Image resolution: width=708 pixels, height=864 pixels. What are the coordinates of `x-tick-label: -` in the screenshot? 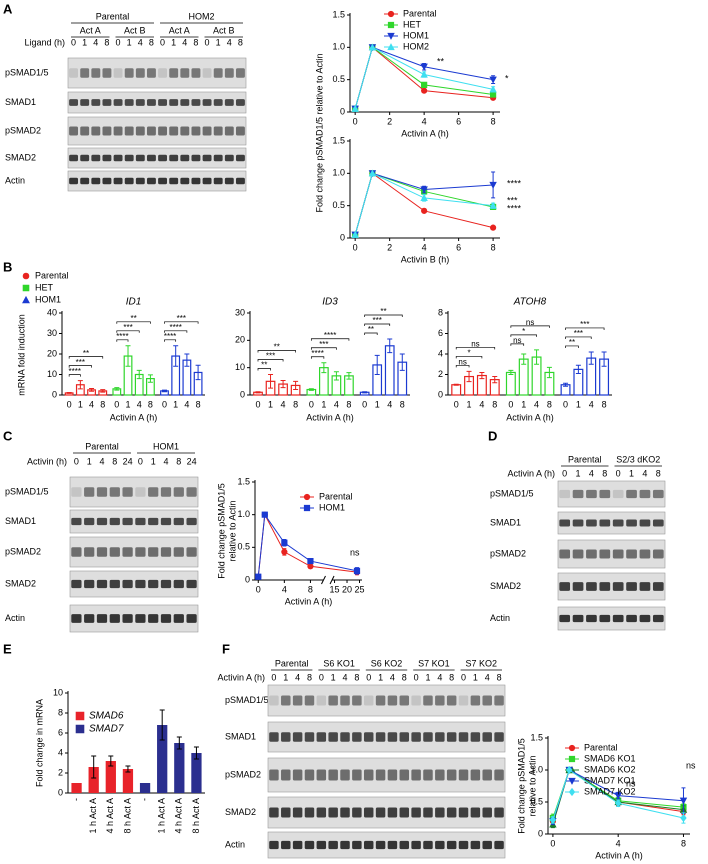 It's located at (76, 799).